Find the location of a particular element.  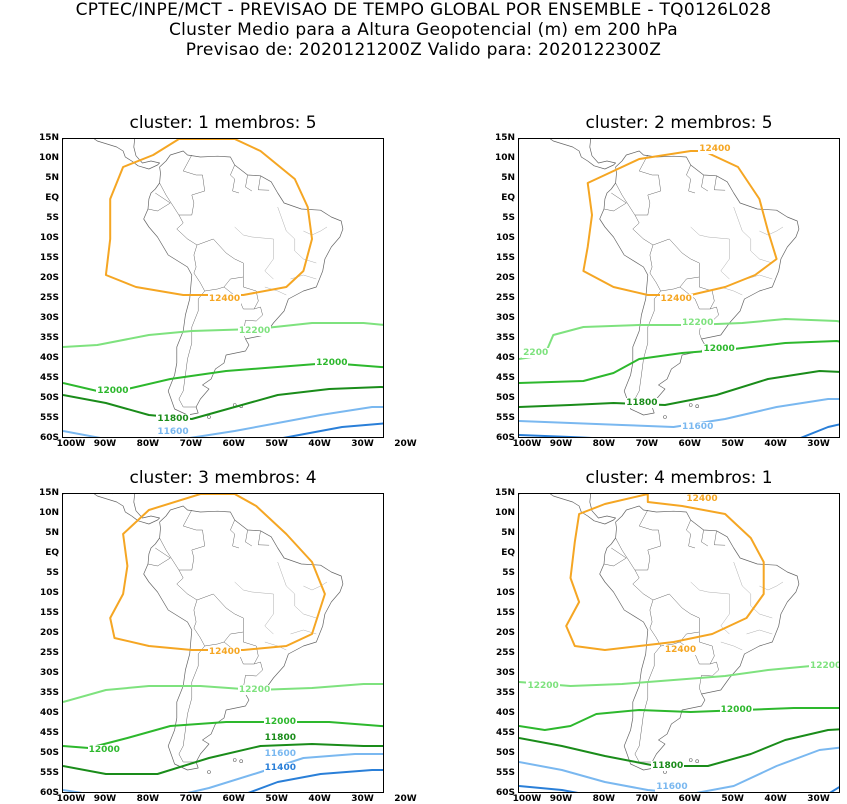

lat-tick-label: 5S is located at coordinates (508, 218).